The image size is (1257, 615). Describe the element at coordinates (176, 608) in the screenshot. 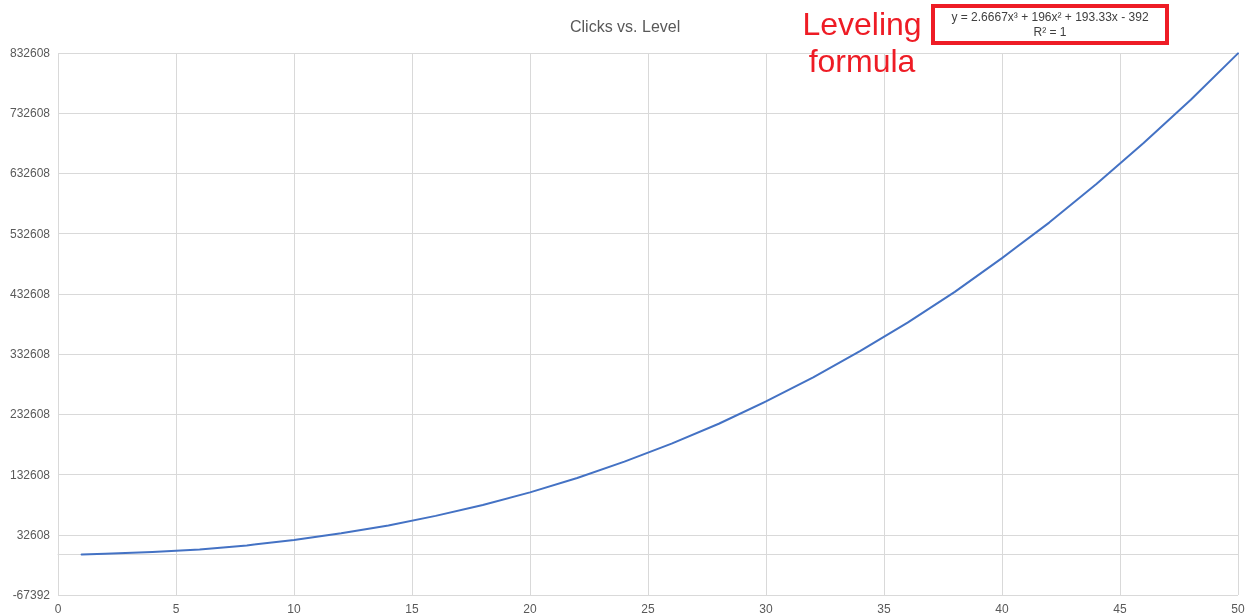

I see `x-tick-label: 5` at that location.